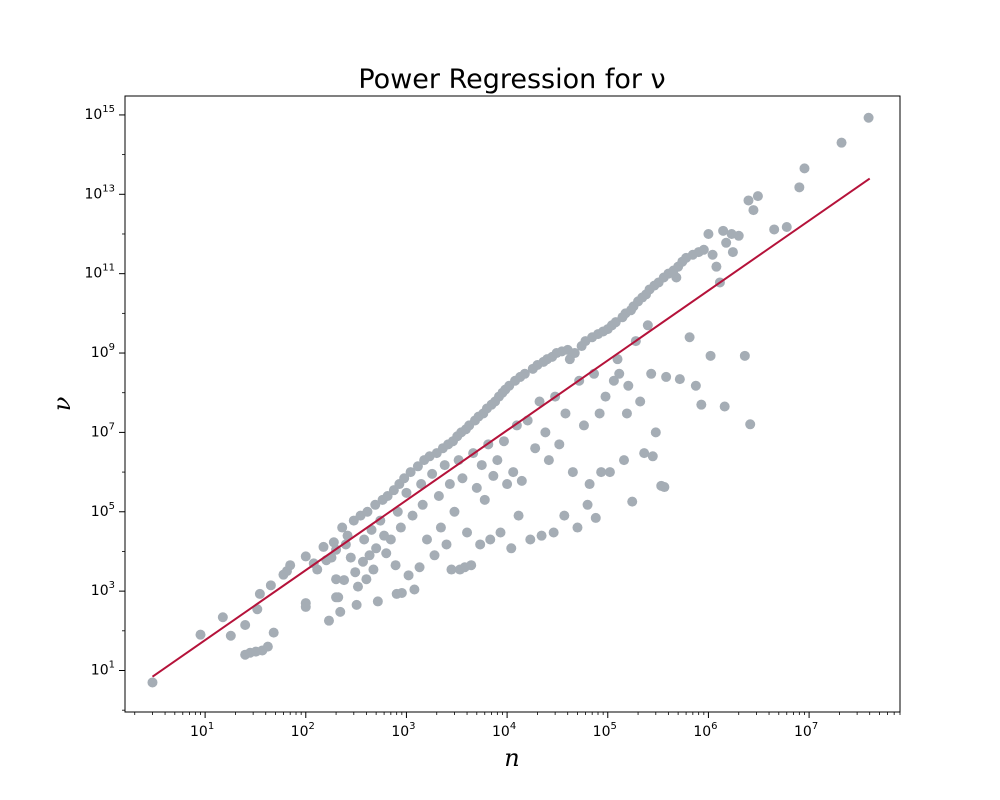  What do you see at coordinates (403, 730) in the screenshot?
I see `x-tick-label-2: 10³` at bounding box center [403, 730].